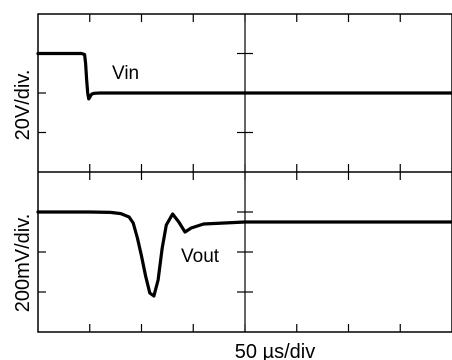 The height and width of the screenshot is (360, 452). What do you see at coordinates (23, 263) in the screenshot?
I see `vout-y-axis-label: 200mV/div.` at bounding box center [23, 263].